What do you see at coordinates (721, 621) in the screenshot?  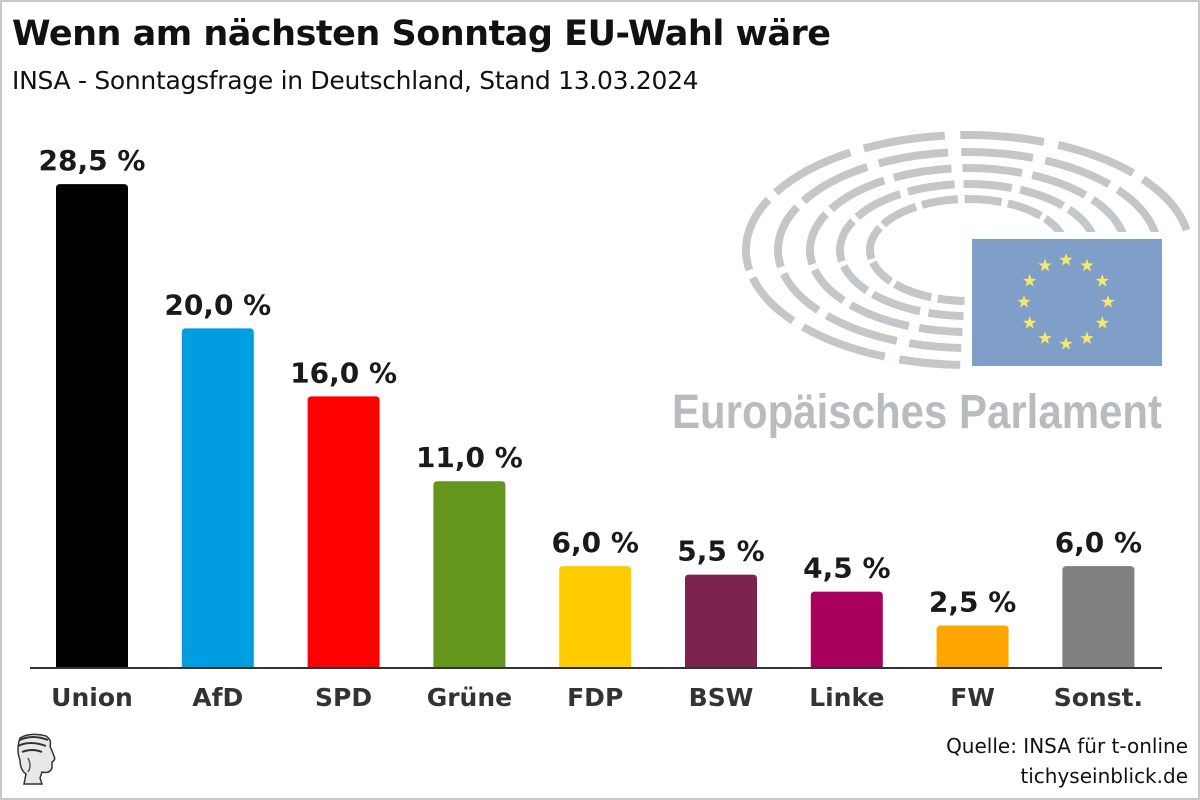 I see `bar-bsw` at bounding box center [721, 621].